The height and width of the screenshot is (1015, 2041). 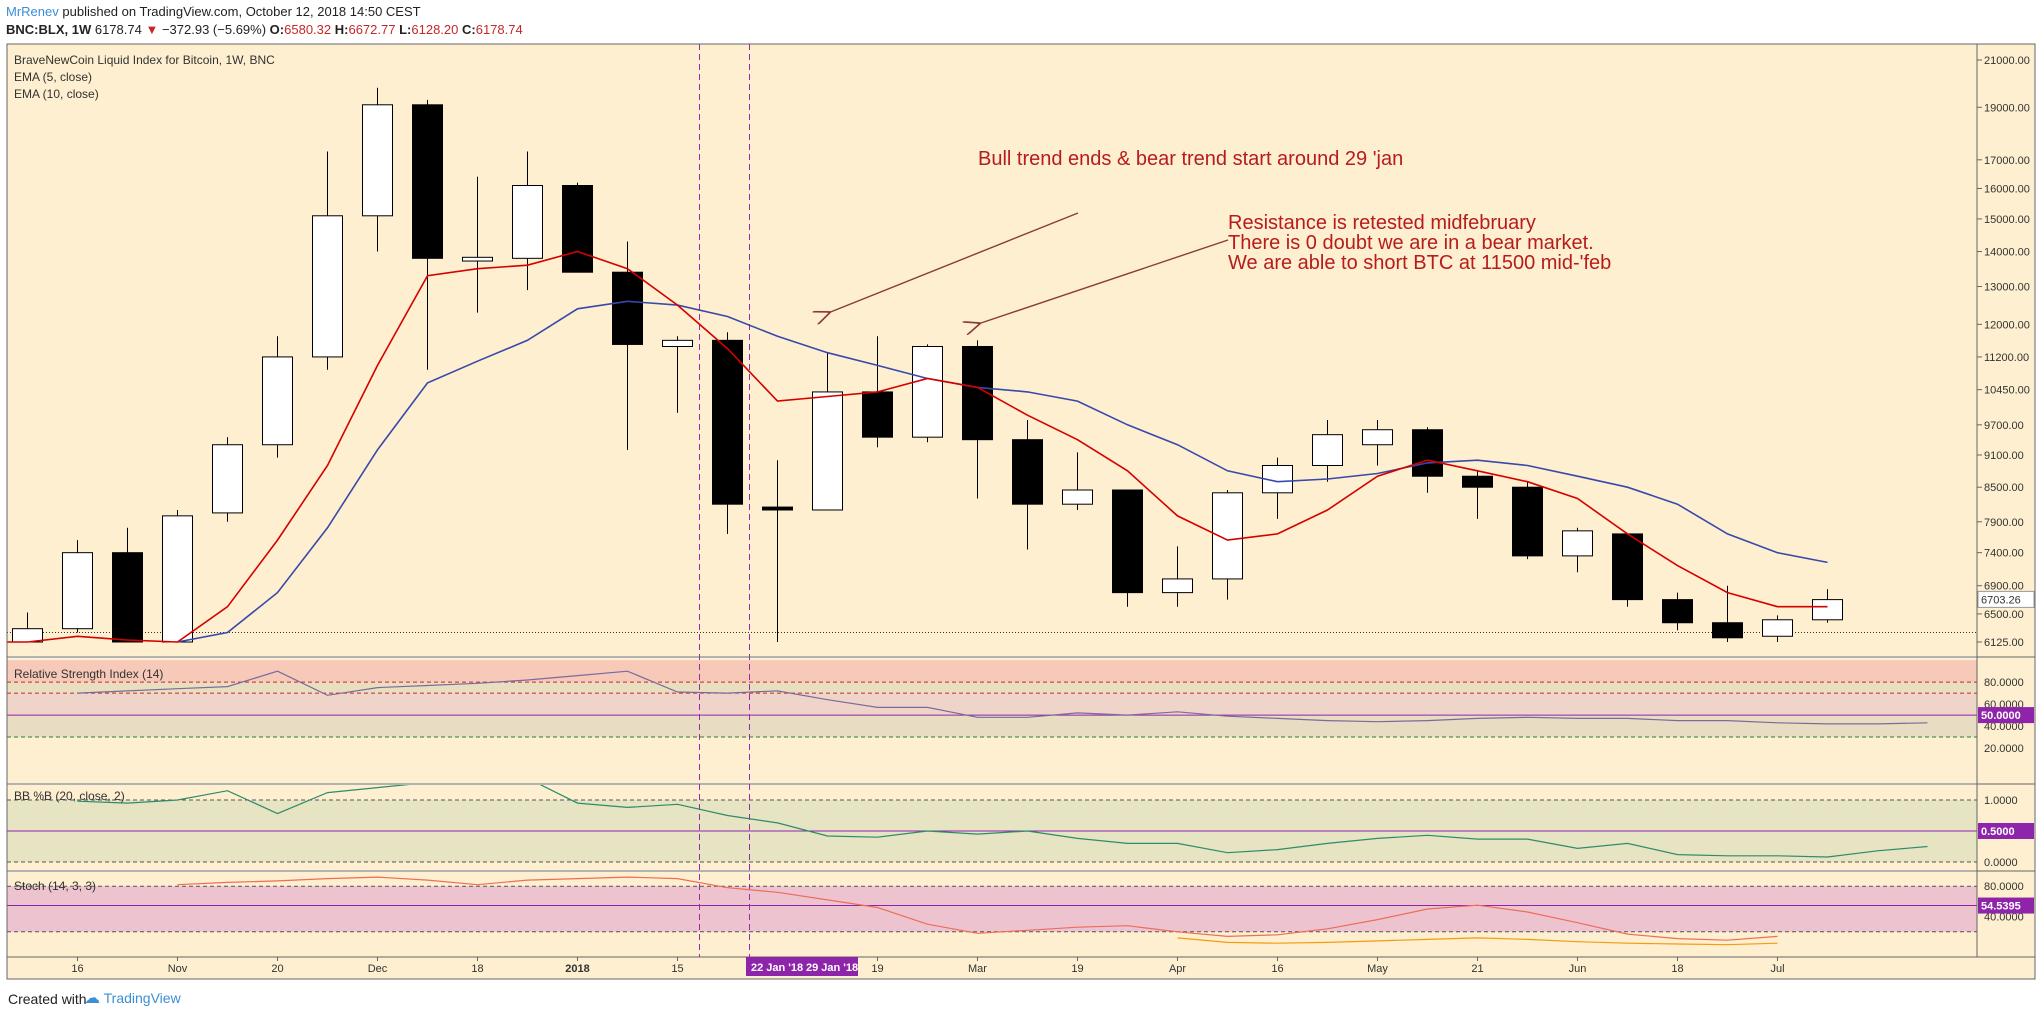 I want to click on ema10-label: EMA (10, close), so click(x=56, y=94).